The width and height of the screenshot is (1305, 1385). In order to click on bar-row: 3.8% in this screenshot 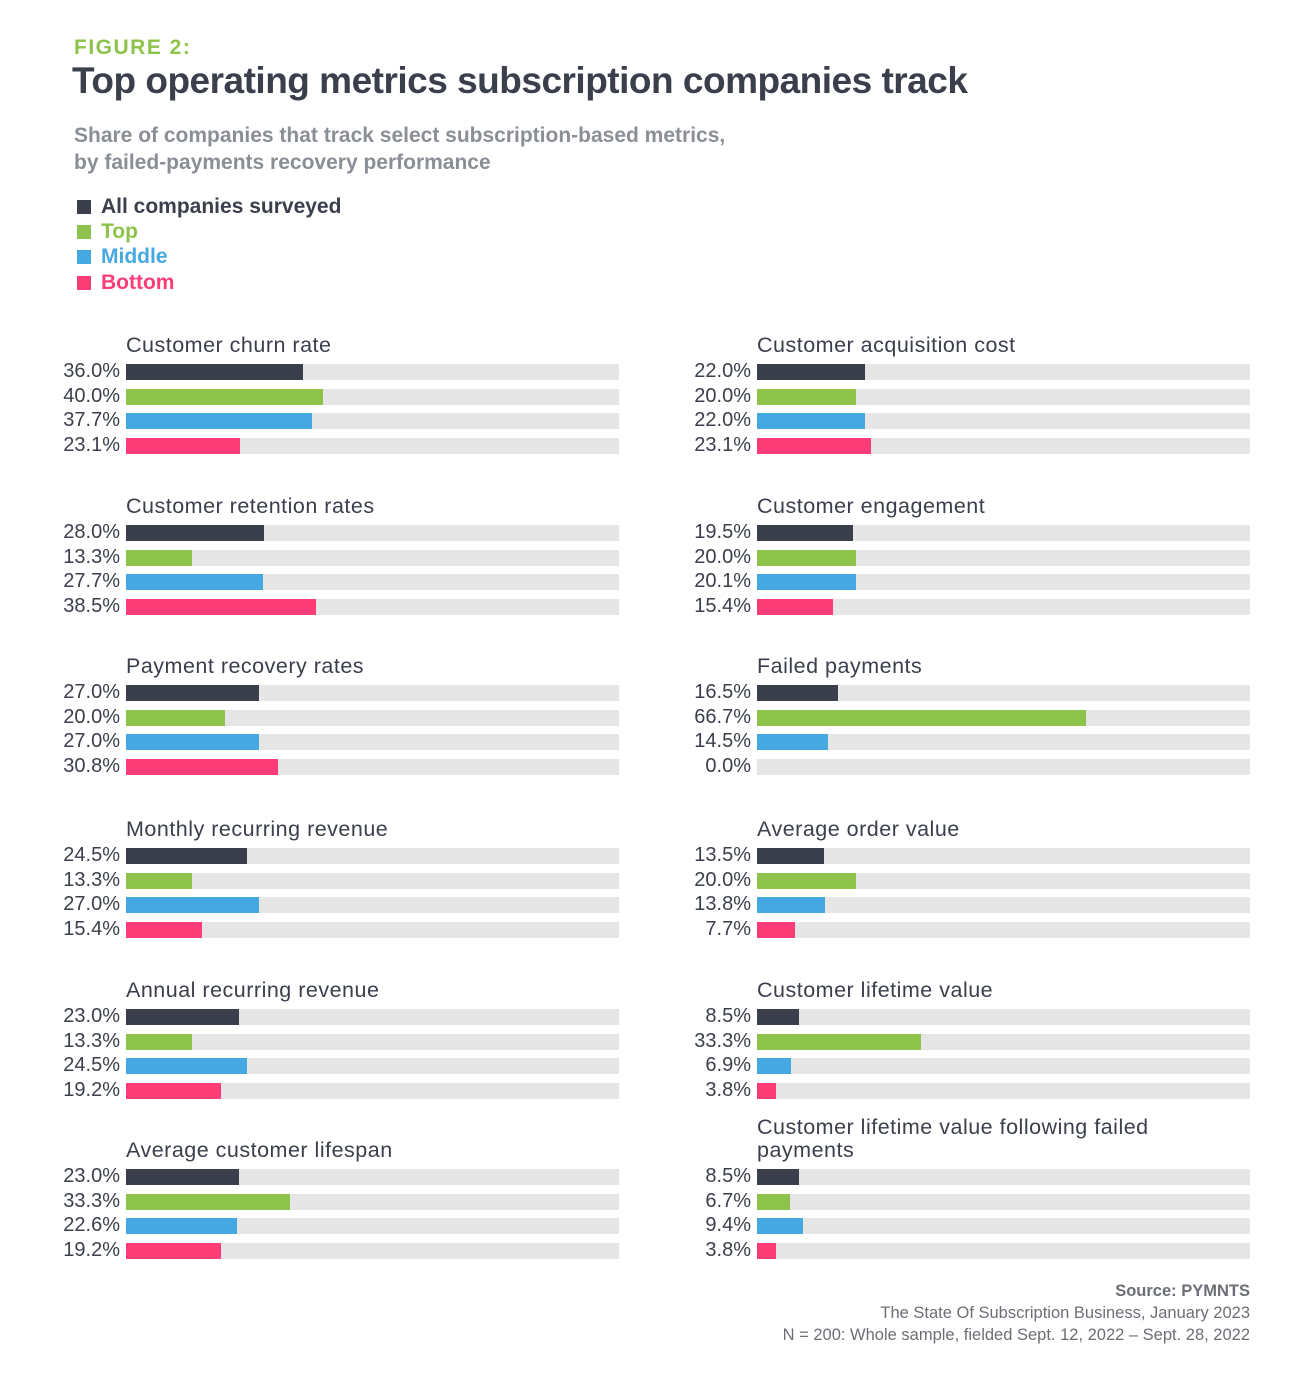, I will do `click(968, 1090)`.